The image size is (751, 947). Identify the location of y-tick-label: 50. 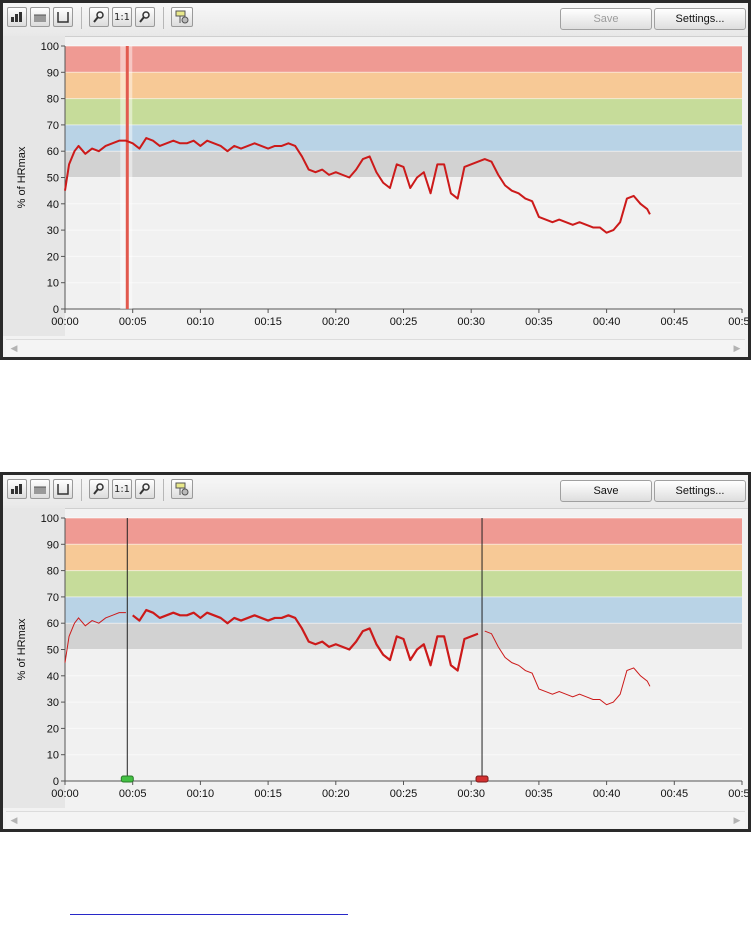
(53, 651).